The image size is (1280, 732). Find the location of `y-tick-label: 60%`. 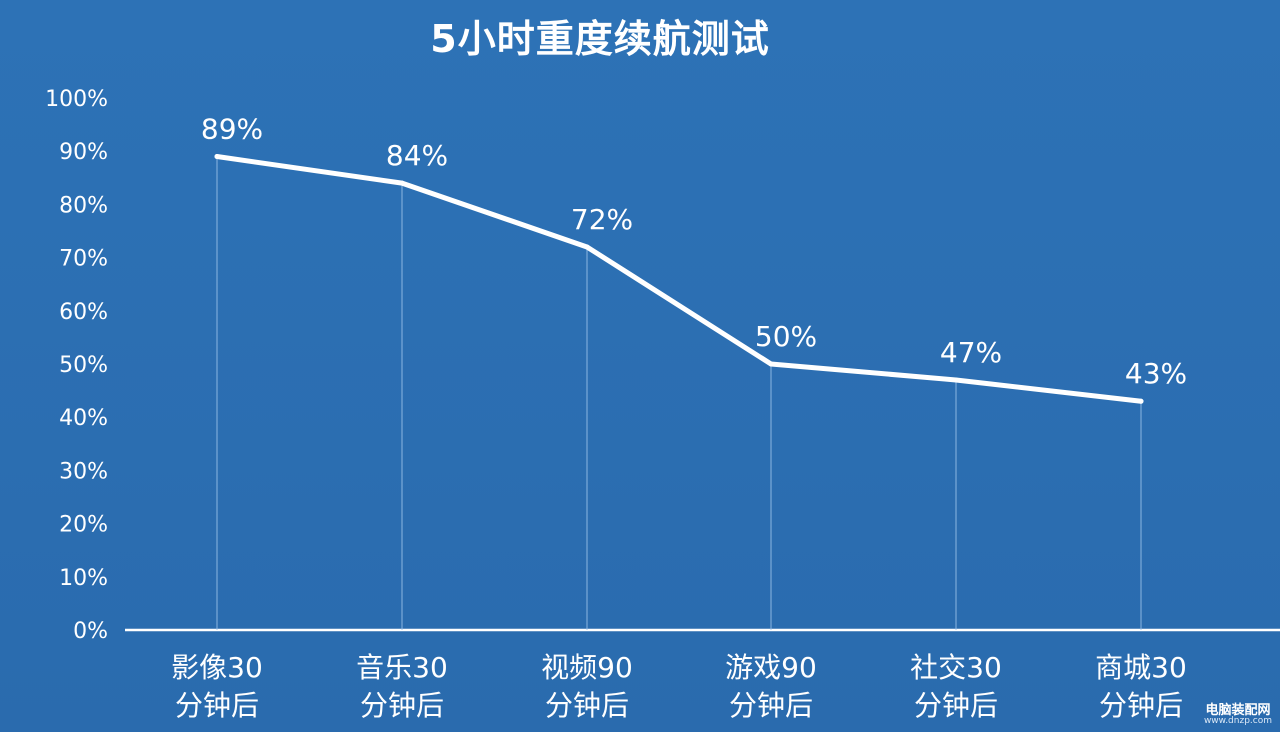

y-tick-label: 60% is located at coordinates (83, 312).